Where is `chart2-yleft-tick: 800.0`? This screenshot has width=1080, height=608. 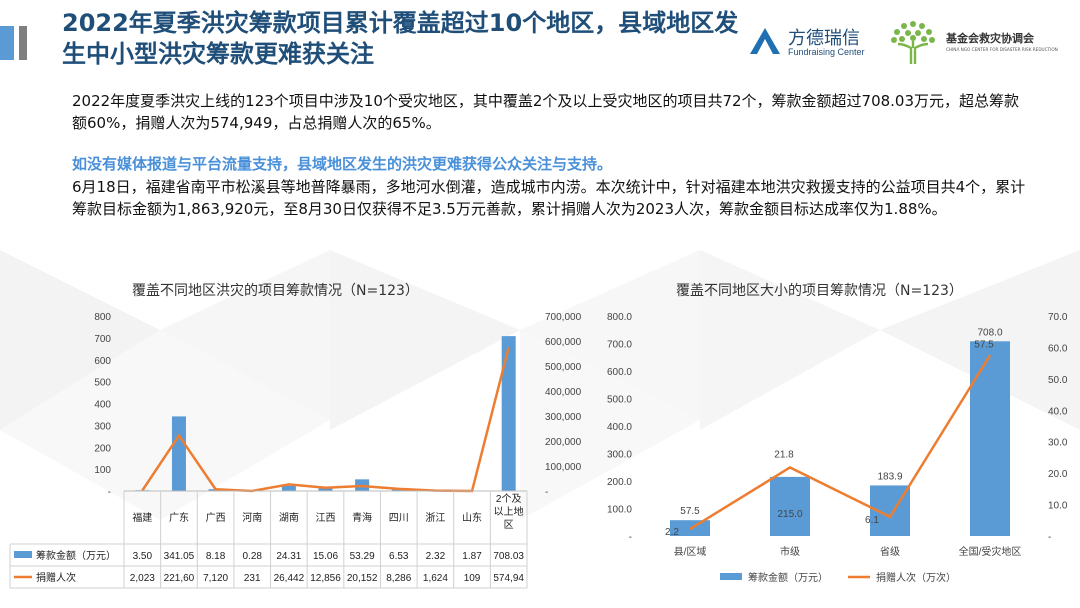
chart2-yleft-tick: 800.0 is located at coordinates (619, 317).